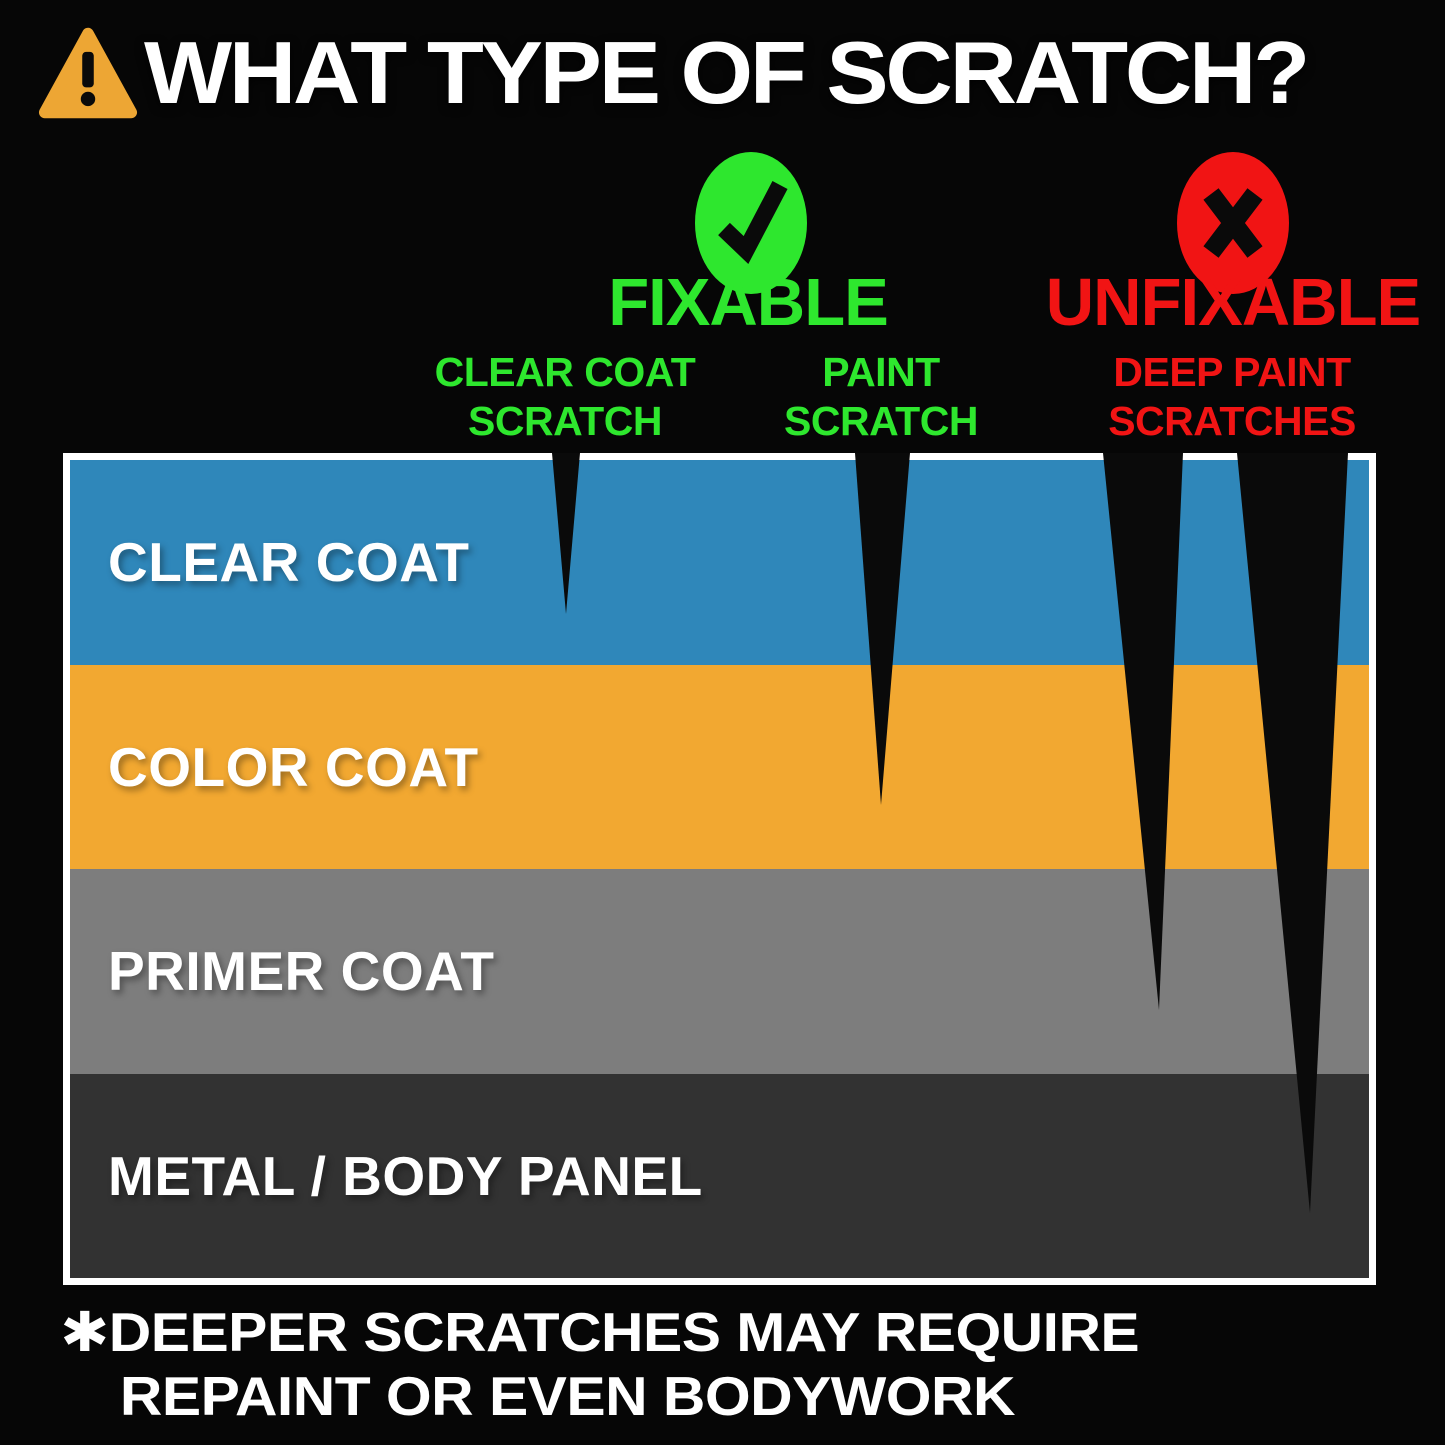  What do you see at coordinates (1233, 302) in the screenshot?
I see `unfixable-heading: UNFIXABLE` at bounding box center [1233, 302].